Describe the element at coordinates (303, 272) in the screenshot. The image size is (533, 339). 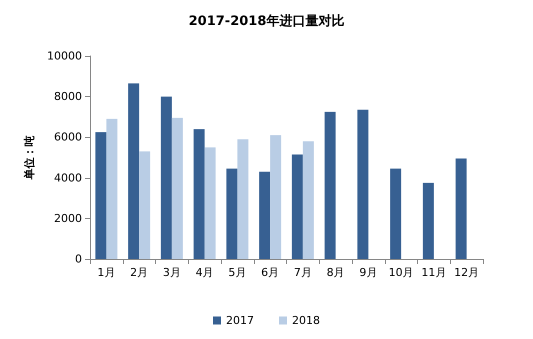
I see `x-tick-label: 7月` at that location.